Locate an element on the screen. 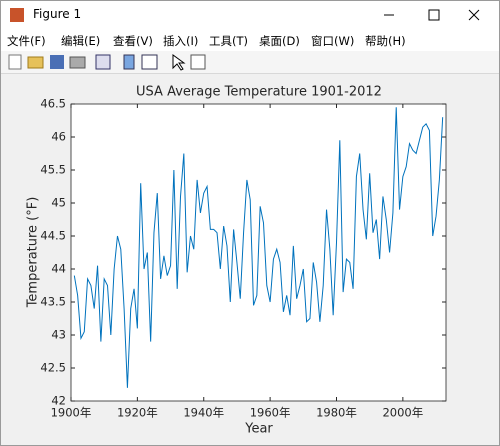 The width and height of the screenshot is (500, 446). y-tick-label: 44 is located at coordinates (58, 269).